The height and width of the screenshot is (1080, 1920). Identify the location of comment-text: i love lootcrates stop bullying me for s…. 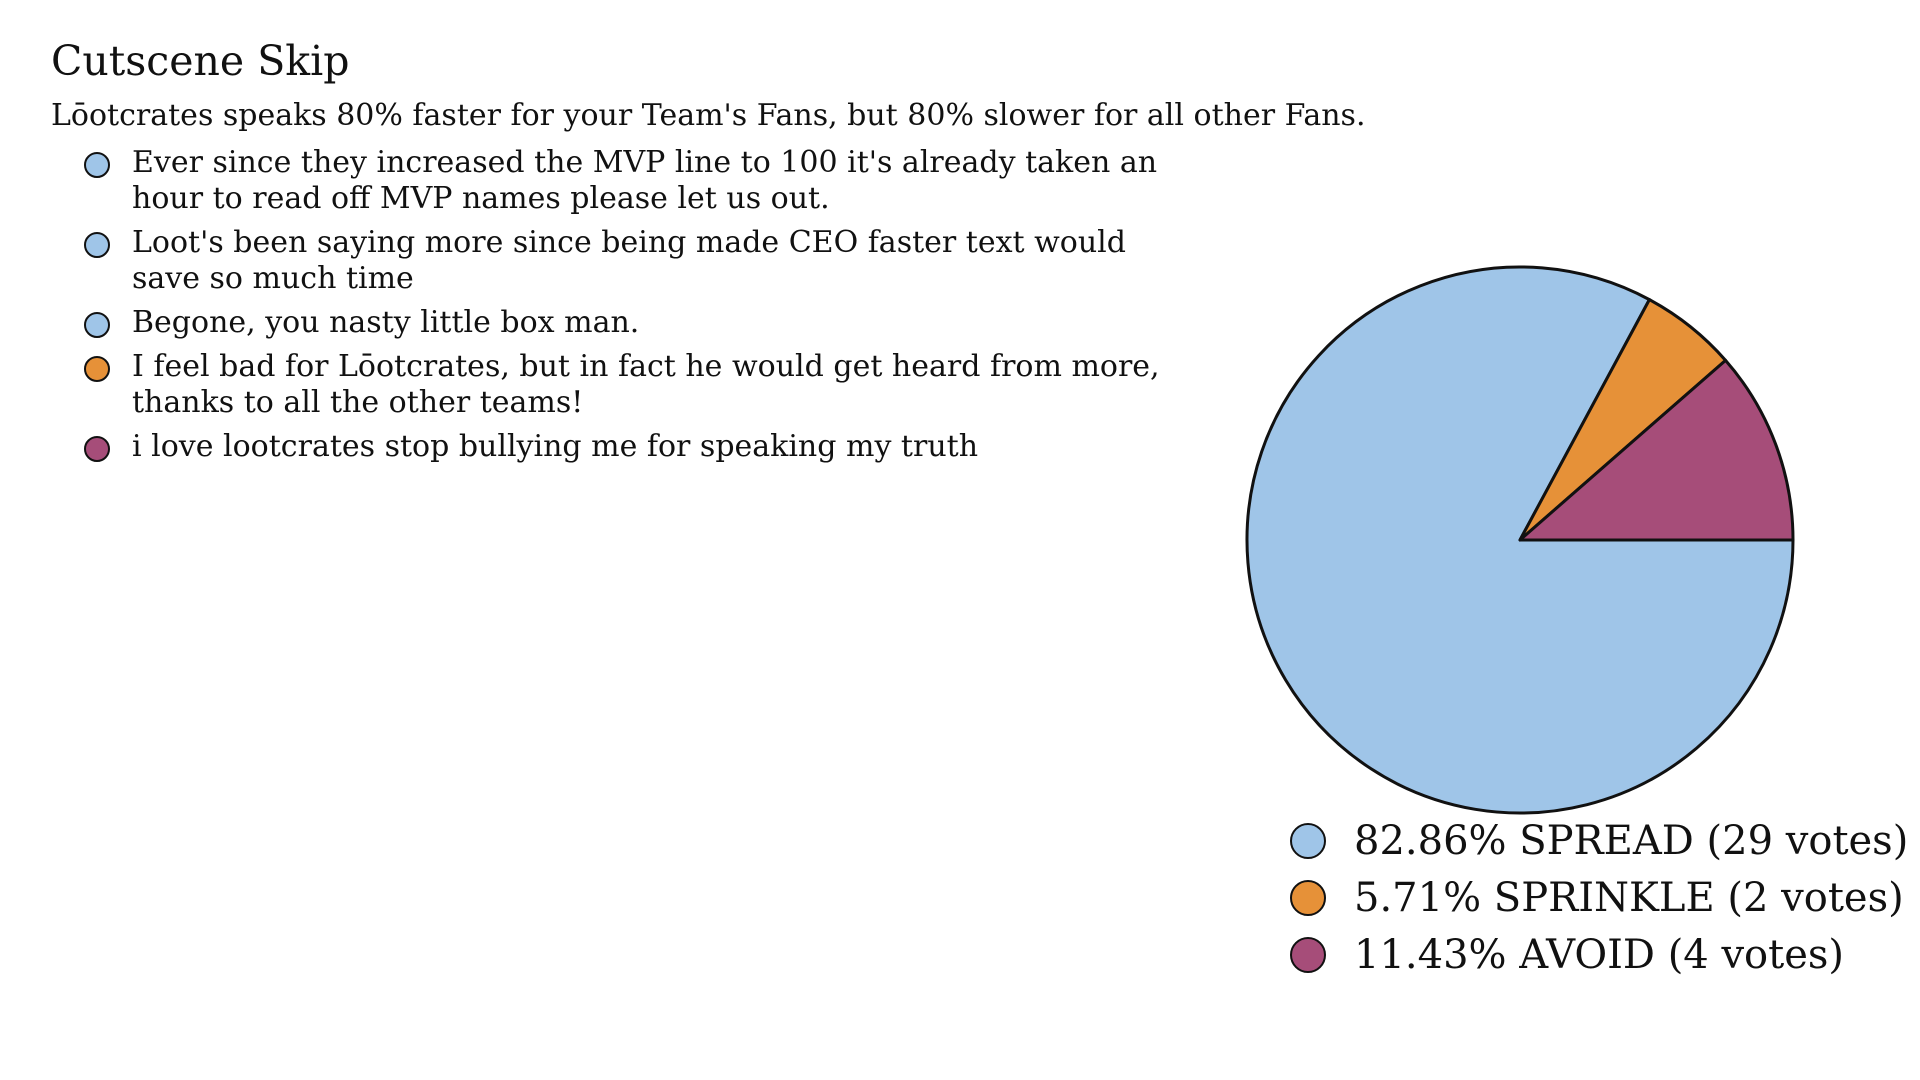
(555, 446).